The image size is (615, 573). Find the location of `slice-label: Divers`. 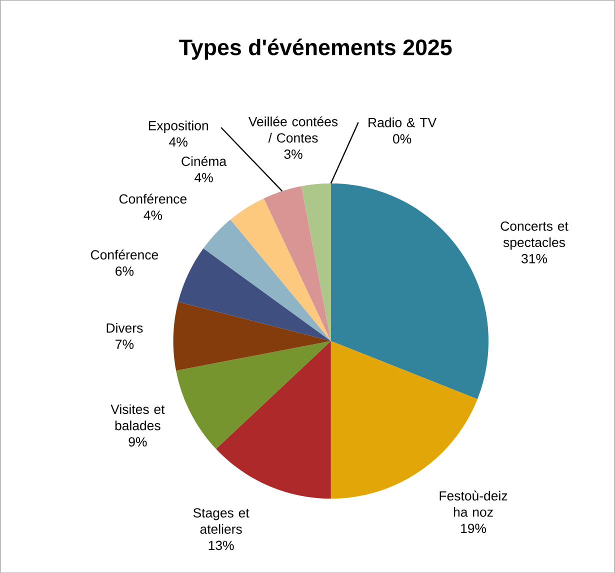

slice-label: Divers is located at coordinates (124, 327).